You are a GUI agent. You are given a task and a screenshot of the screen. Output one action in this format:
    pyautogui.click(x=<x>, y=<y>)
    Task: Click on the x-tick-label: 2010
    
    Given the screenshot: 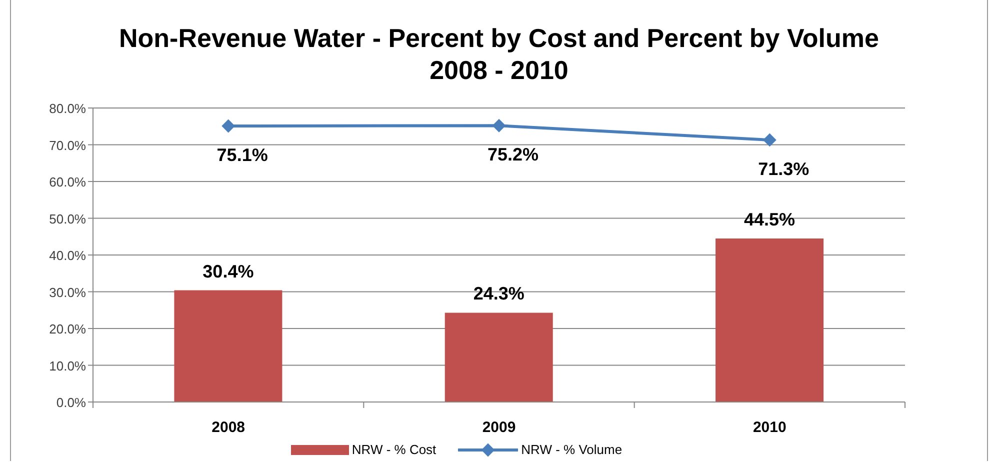 What is the action you would take?
    pyautogui.click(x=769, y=427)
    